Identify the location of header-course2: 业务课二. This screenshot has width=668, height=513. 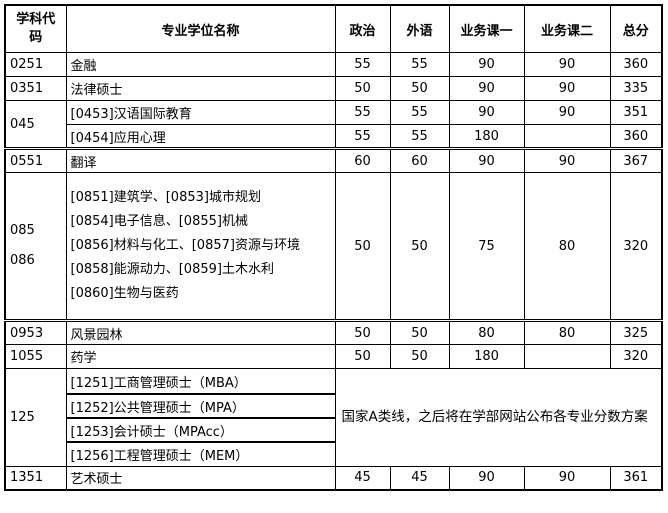
(567, 28).